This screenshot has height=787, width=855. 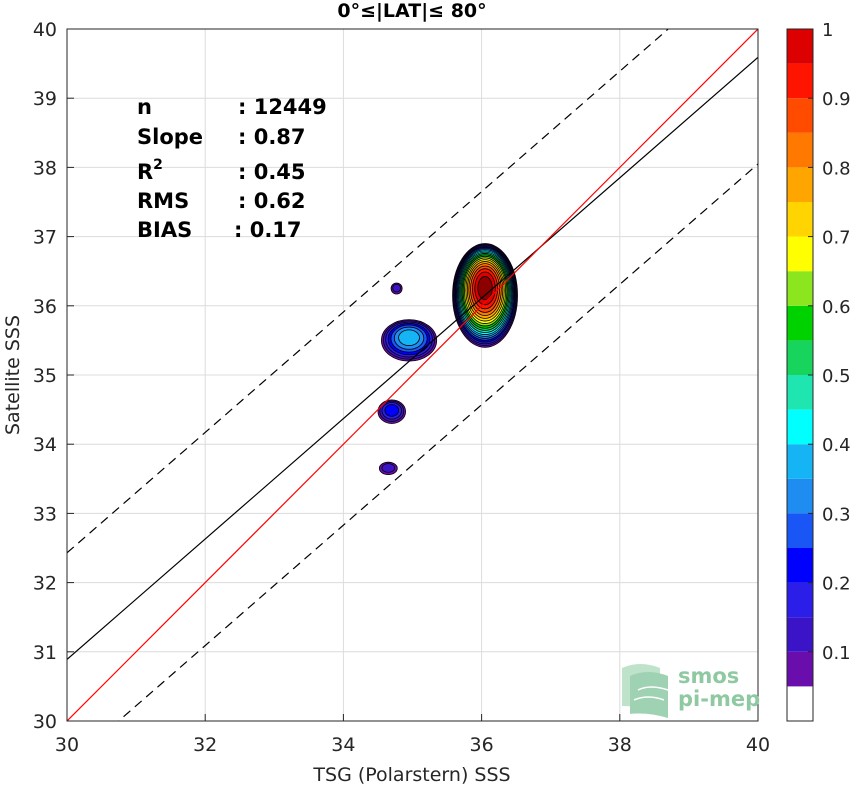 What do you see at coordinates (836, 238) in the screenshot?
I see `colorbar-tick-label: 0.7` at bounding box center [836, 238].